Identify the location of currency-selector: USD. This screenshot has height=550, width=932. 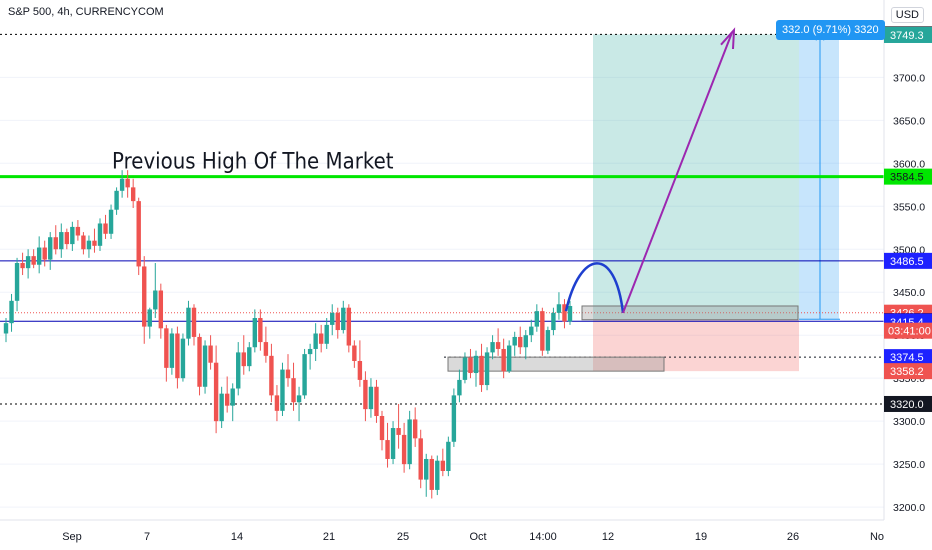
(907, 15).